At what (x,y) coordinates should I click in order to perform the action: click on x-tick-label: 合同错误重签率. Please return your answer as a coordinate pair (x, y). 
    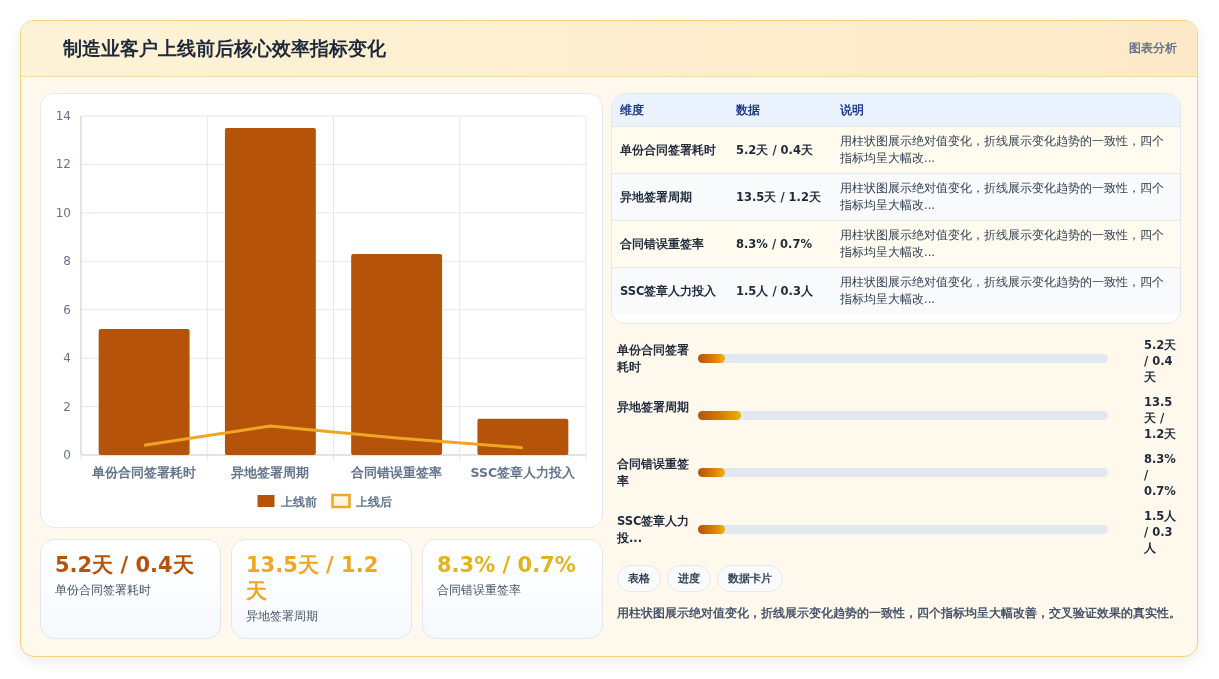
    Looking at the image, I should click on (396, 472).